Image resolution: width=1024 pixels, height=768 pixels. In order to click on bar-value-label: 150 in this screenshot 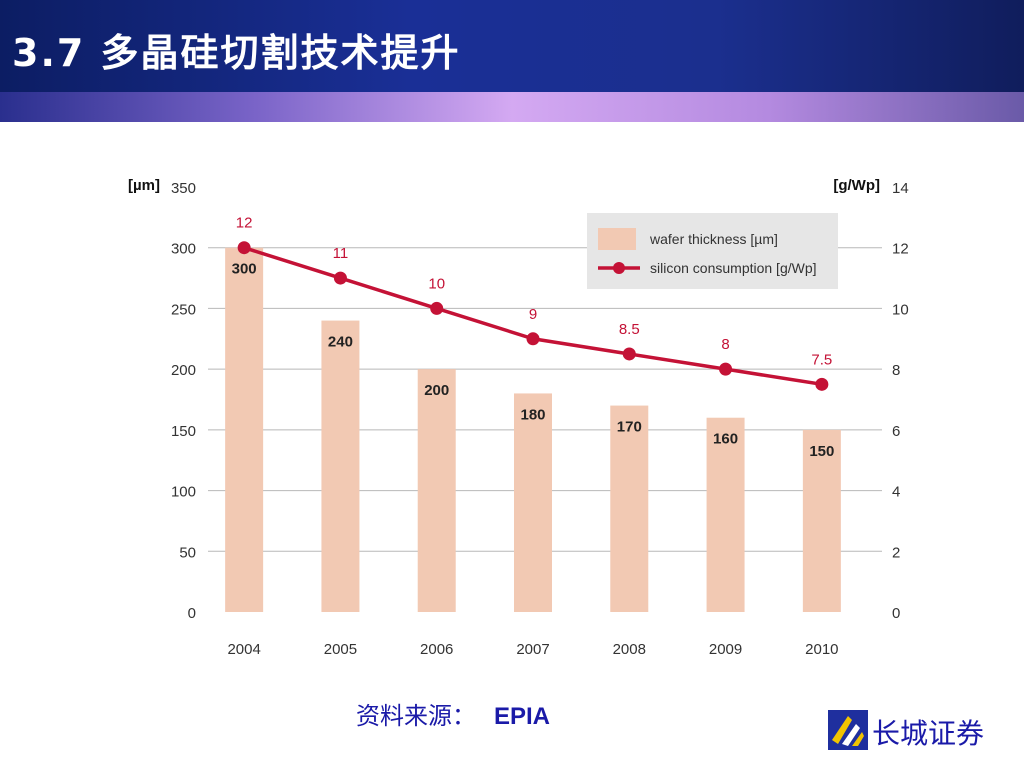, I will do `click(821, 451)`.